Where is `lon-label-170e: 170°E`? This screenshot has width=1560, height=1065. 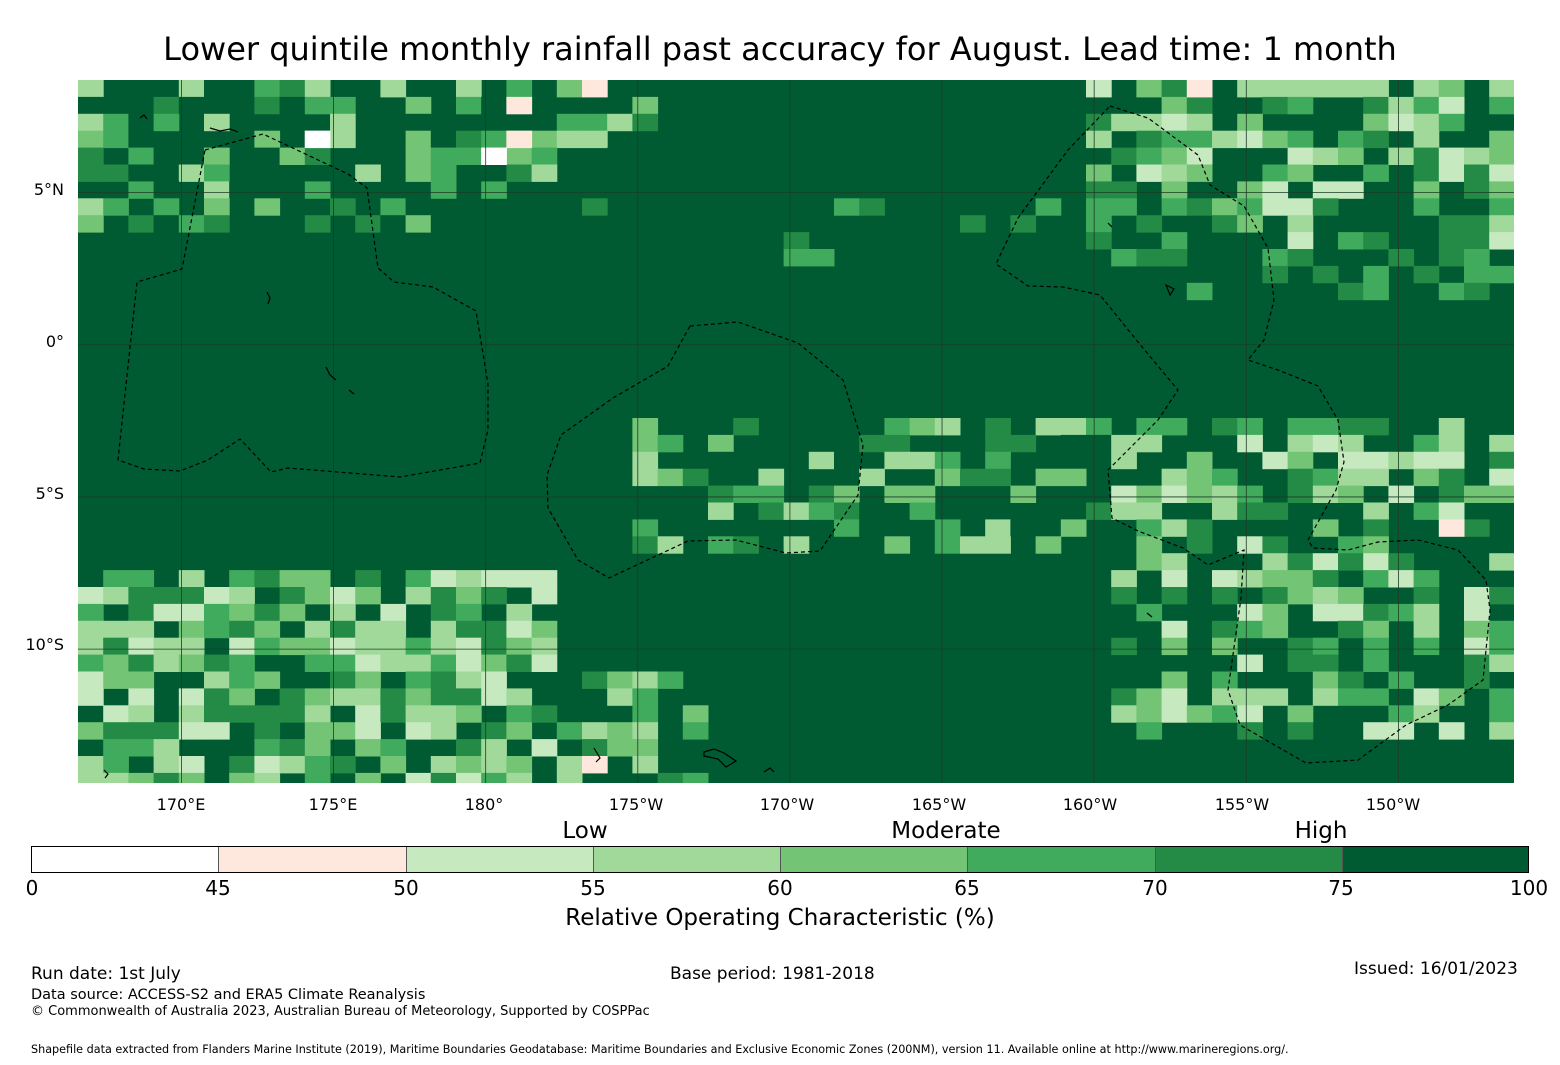 lon-label-170e: 170°E is located at coordinates (181, 804).